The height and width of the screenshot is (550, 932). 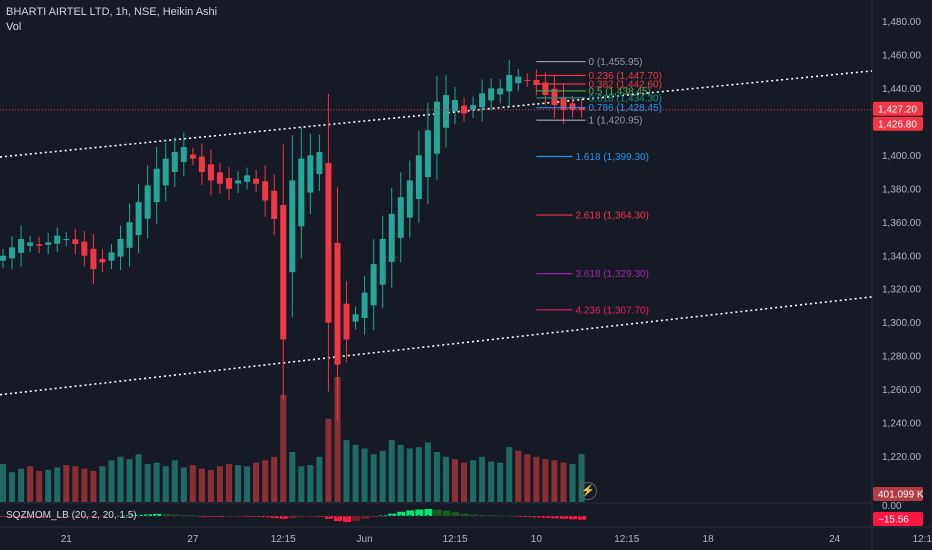 I want to click on lightning-icon: ⚡, so click(x=588, y=491).